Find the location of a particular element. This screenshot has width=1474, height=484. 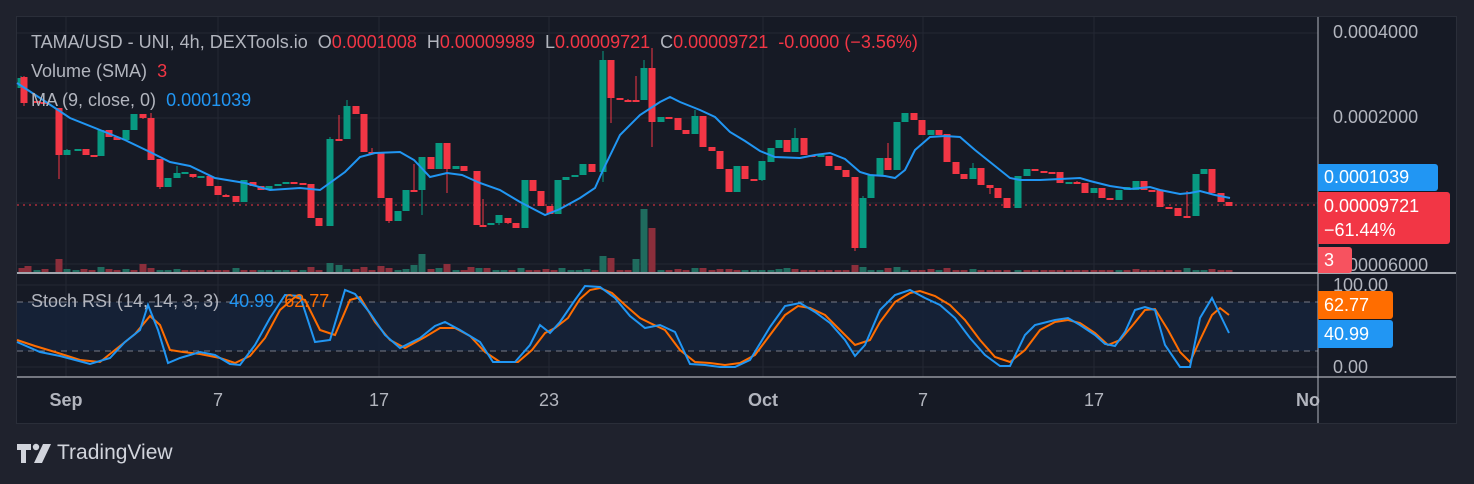

low-value: 0.00009721 is located at coordinates (603, 42).